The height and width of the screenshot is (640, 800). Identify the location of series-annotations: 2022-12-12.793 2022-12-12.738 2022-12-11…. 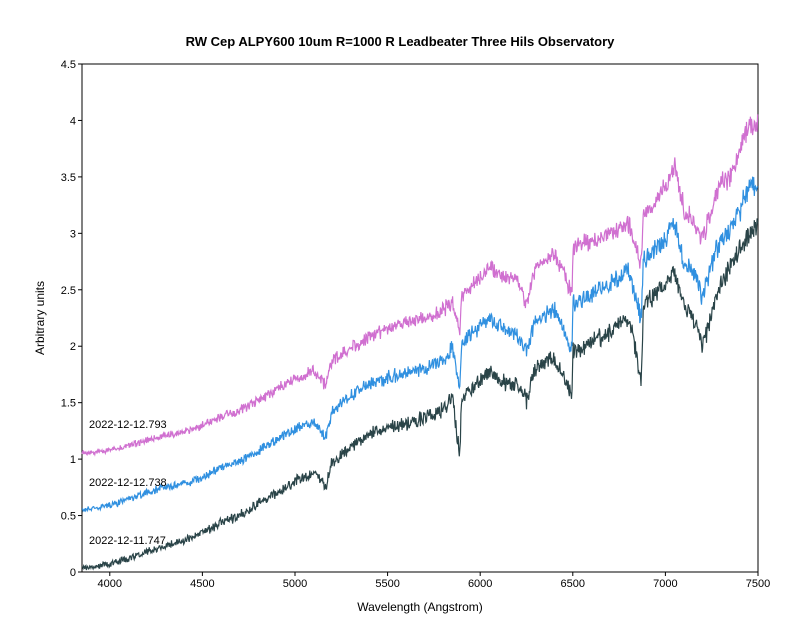
(128, 483).